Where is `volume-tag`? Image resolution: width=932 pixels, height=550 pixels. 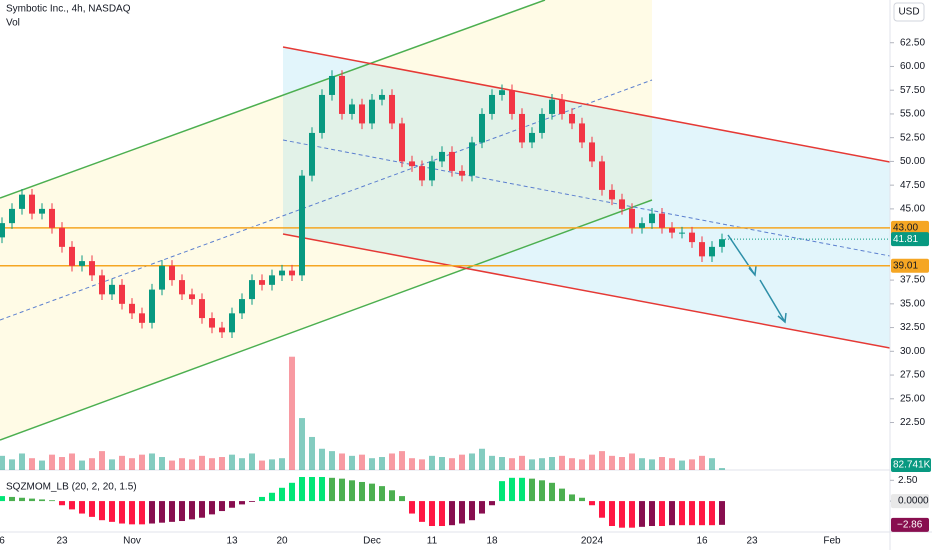
volume-tag is located at coordinates (911, 465).